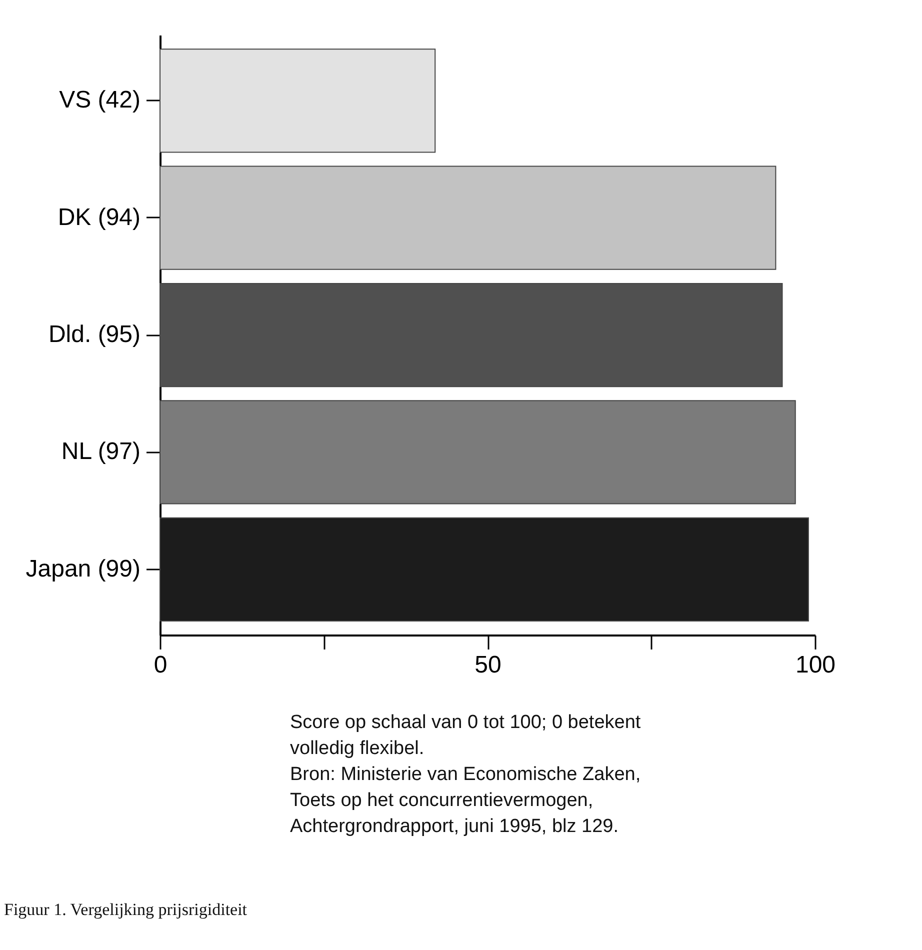 This screenshot has width=922, height=950. I want to click on y-tick-label: Dld. (95), so click(94, 334).